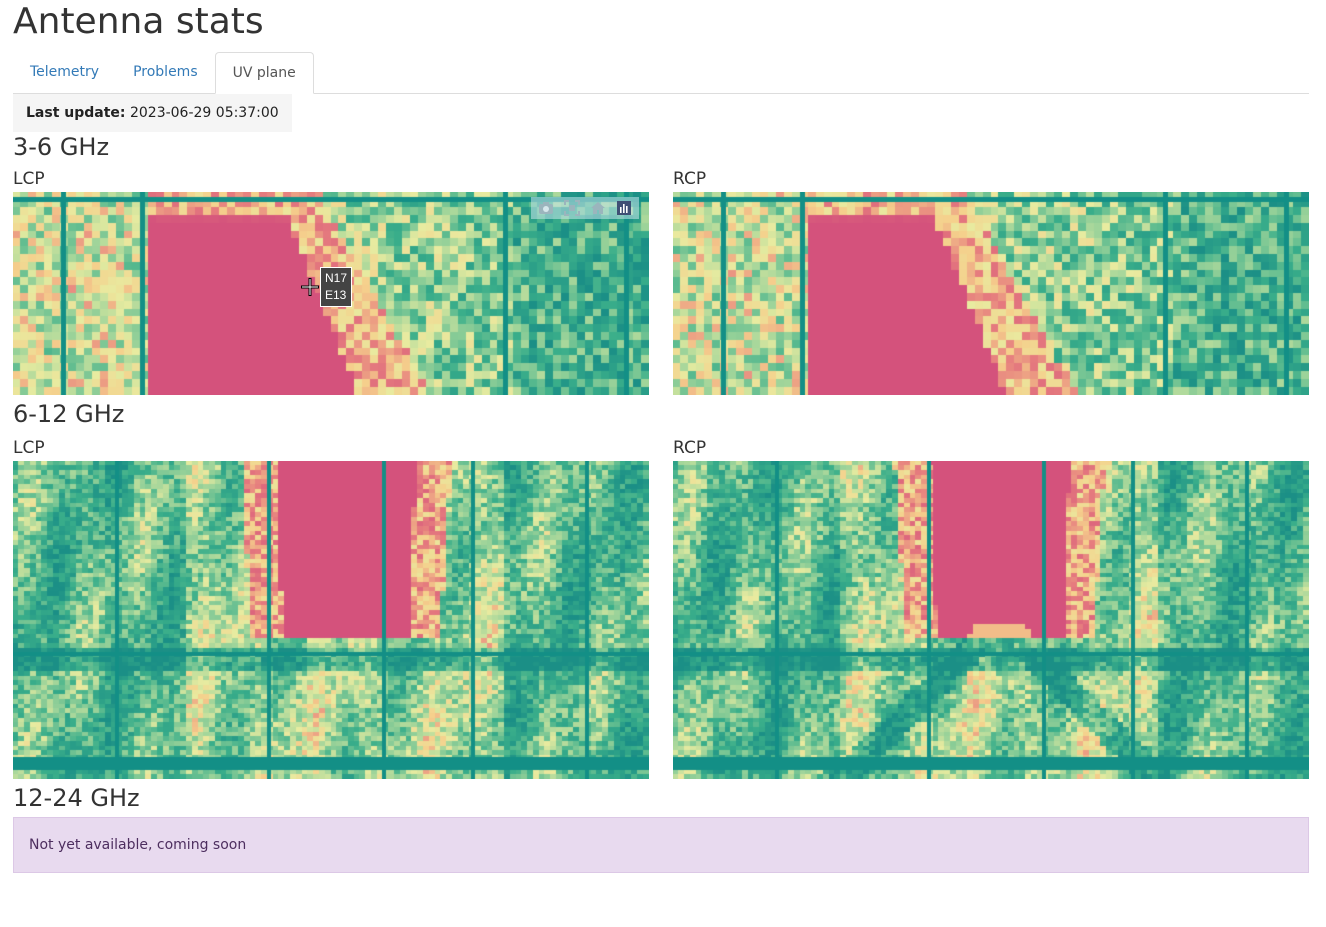 This screenshot has width=1326, height=927. Describe the element at coordinates (165, 72) in the screenshot. I see `tab-problems: Problems` at that location.